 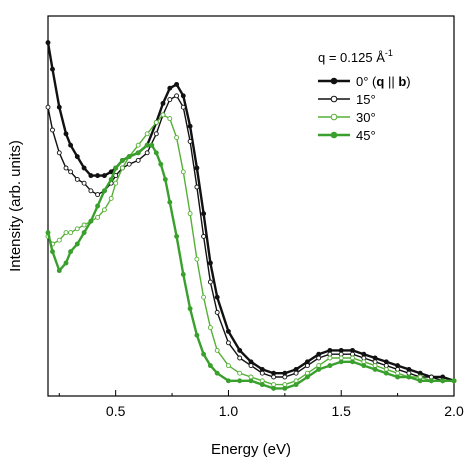 I want to click on legend-entry: 15°, so click(x=347, y=99).